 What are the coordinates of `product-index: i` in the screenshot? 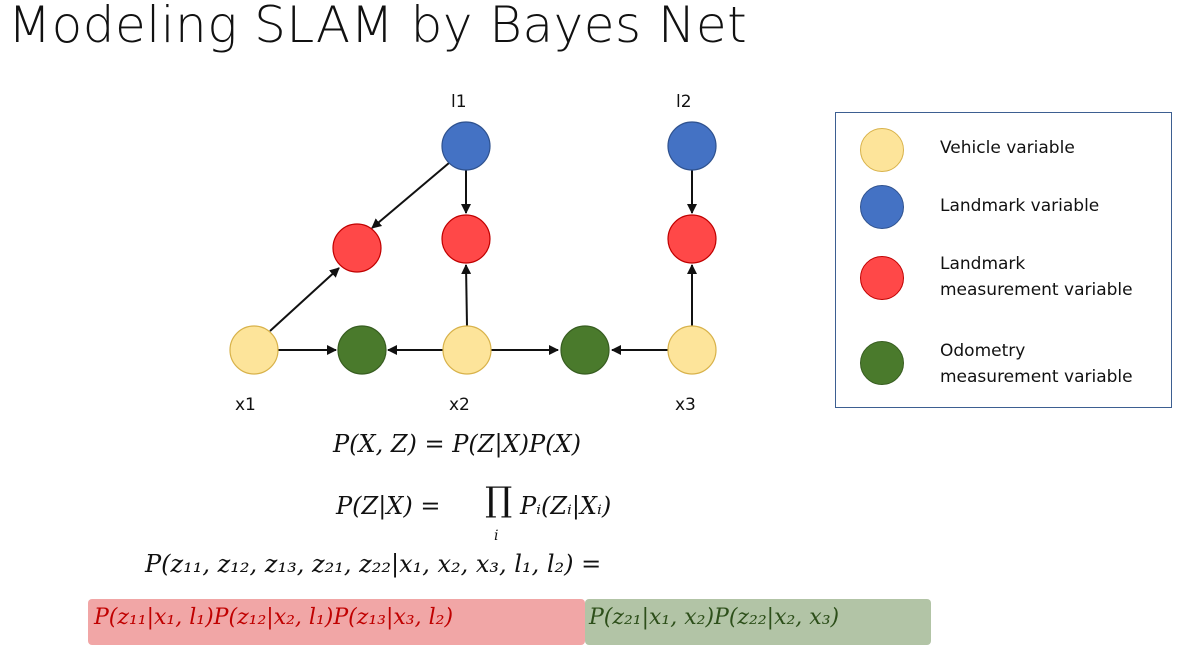 It's located at (496, 536).